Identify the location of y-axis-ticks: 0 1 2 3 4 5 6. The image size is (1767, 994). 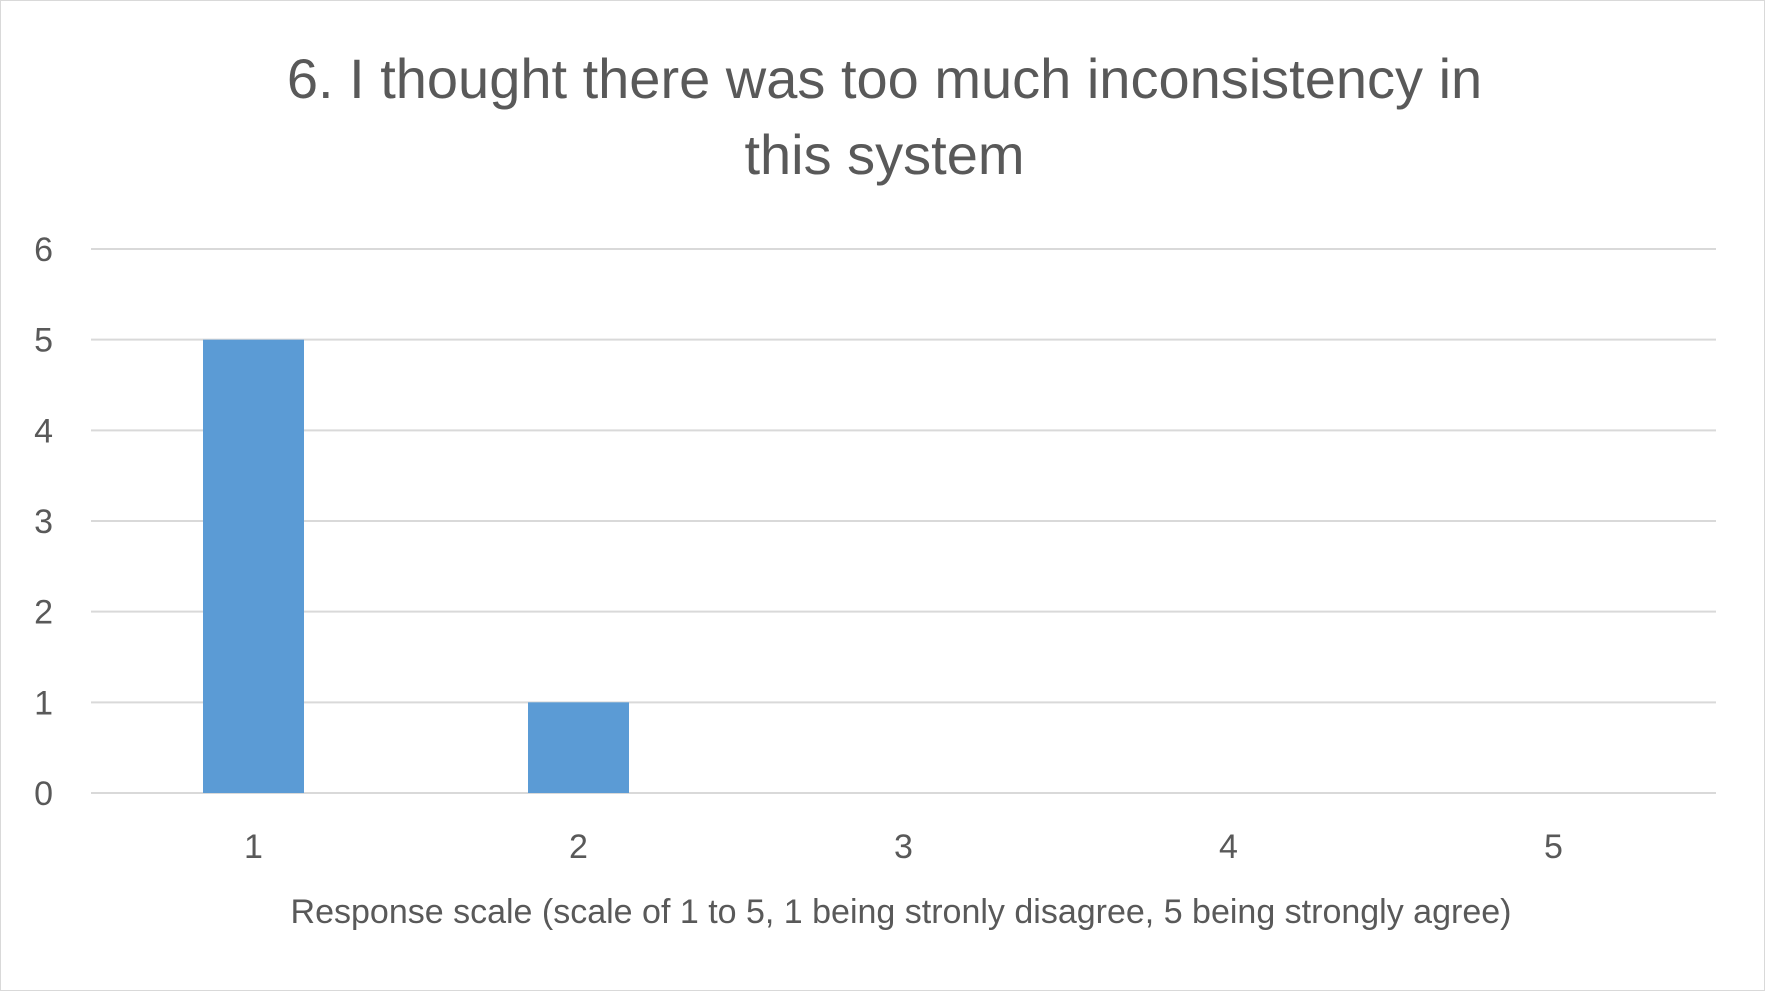
(43, 522).